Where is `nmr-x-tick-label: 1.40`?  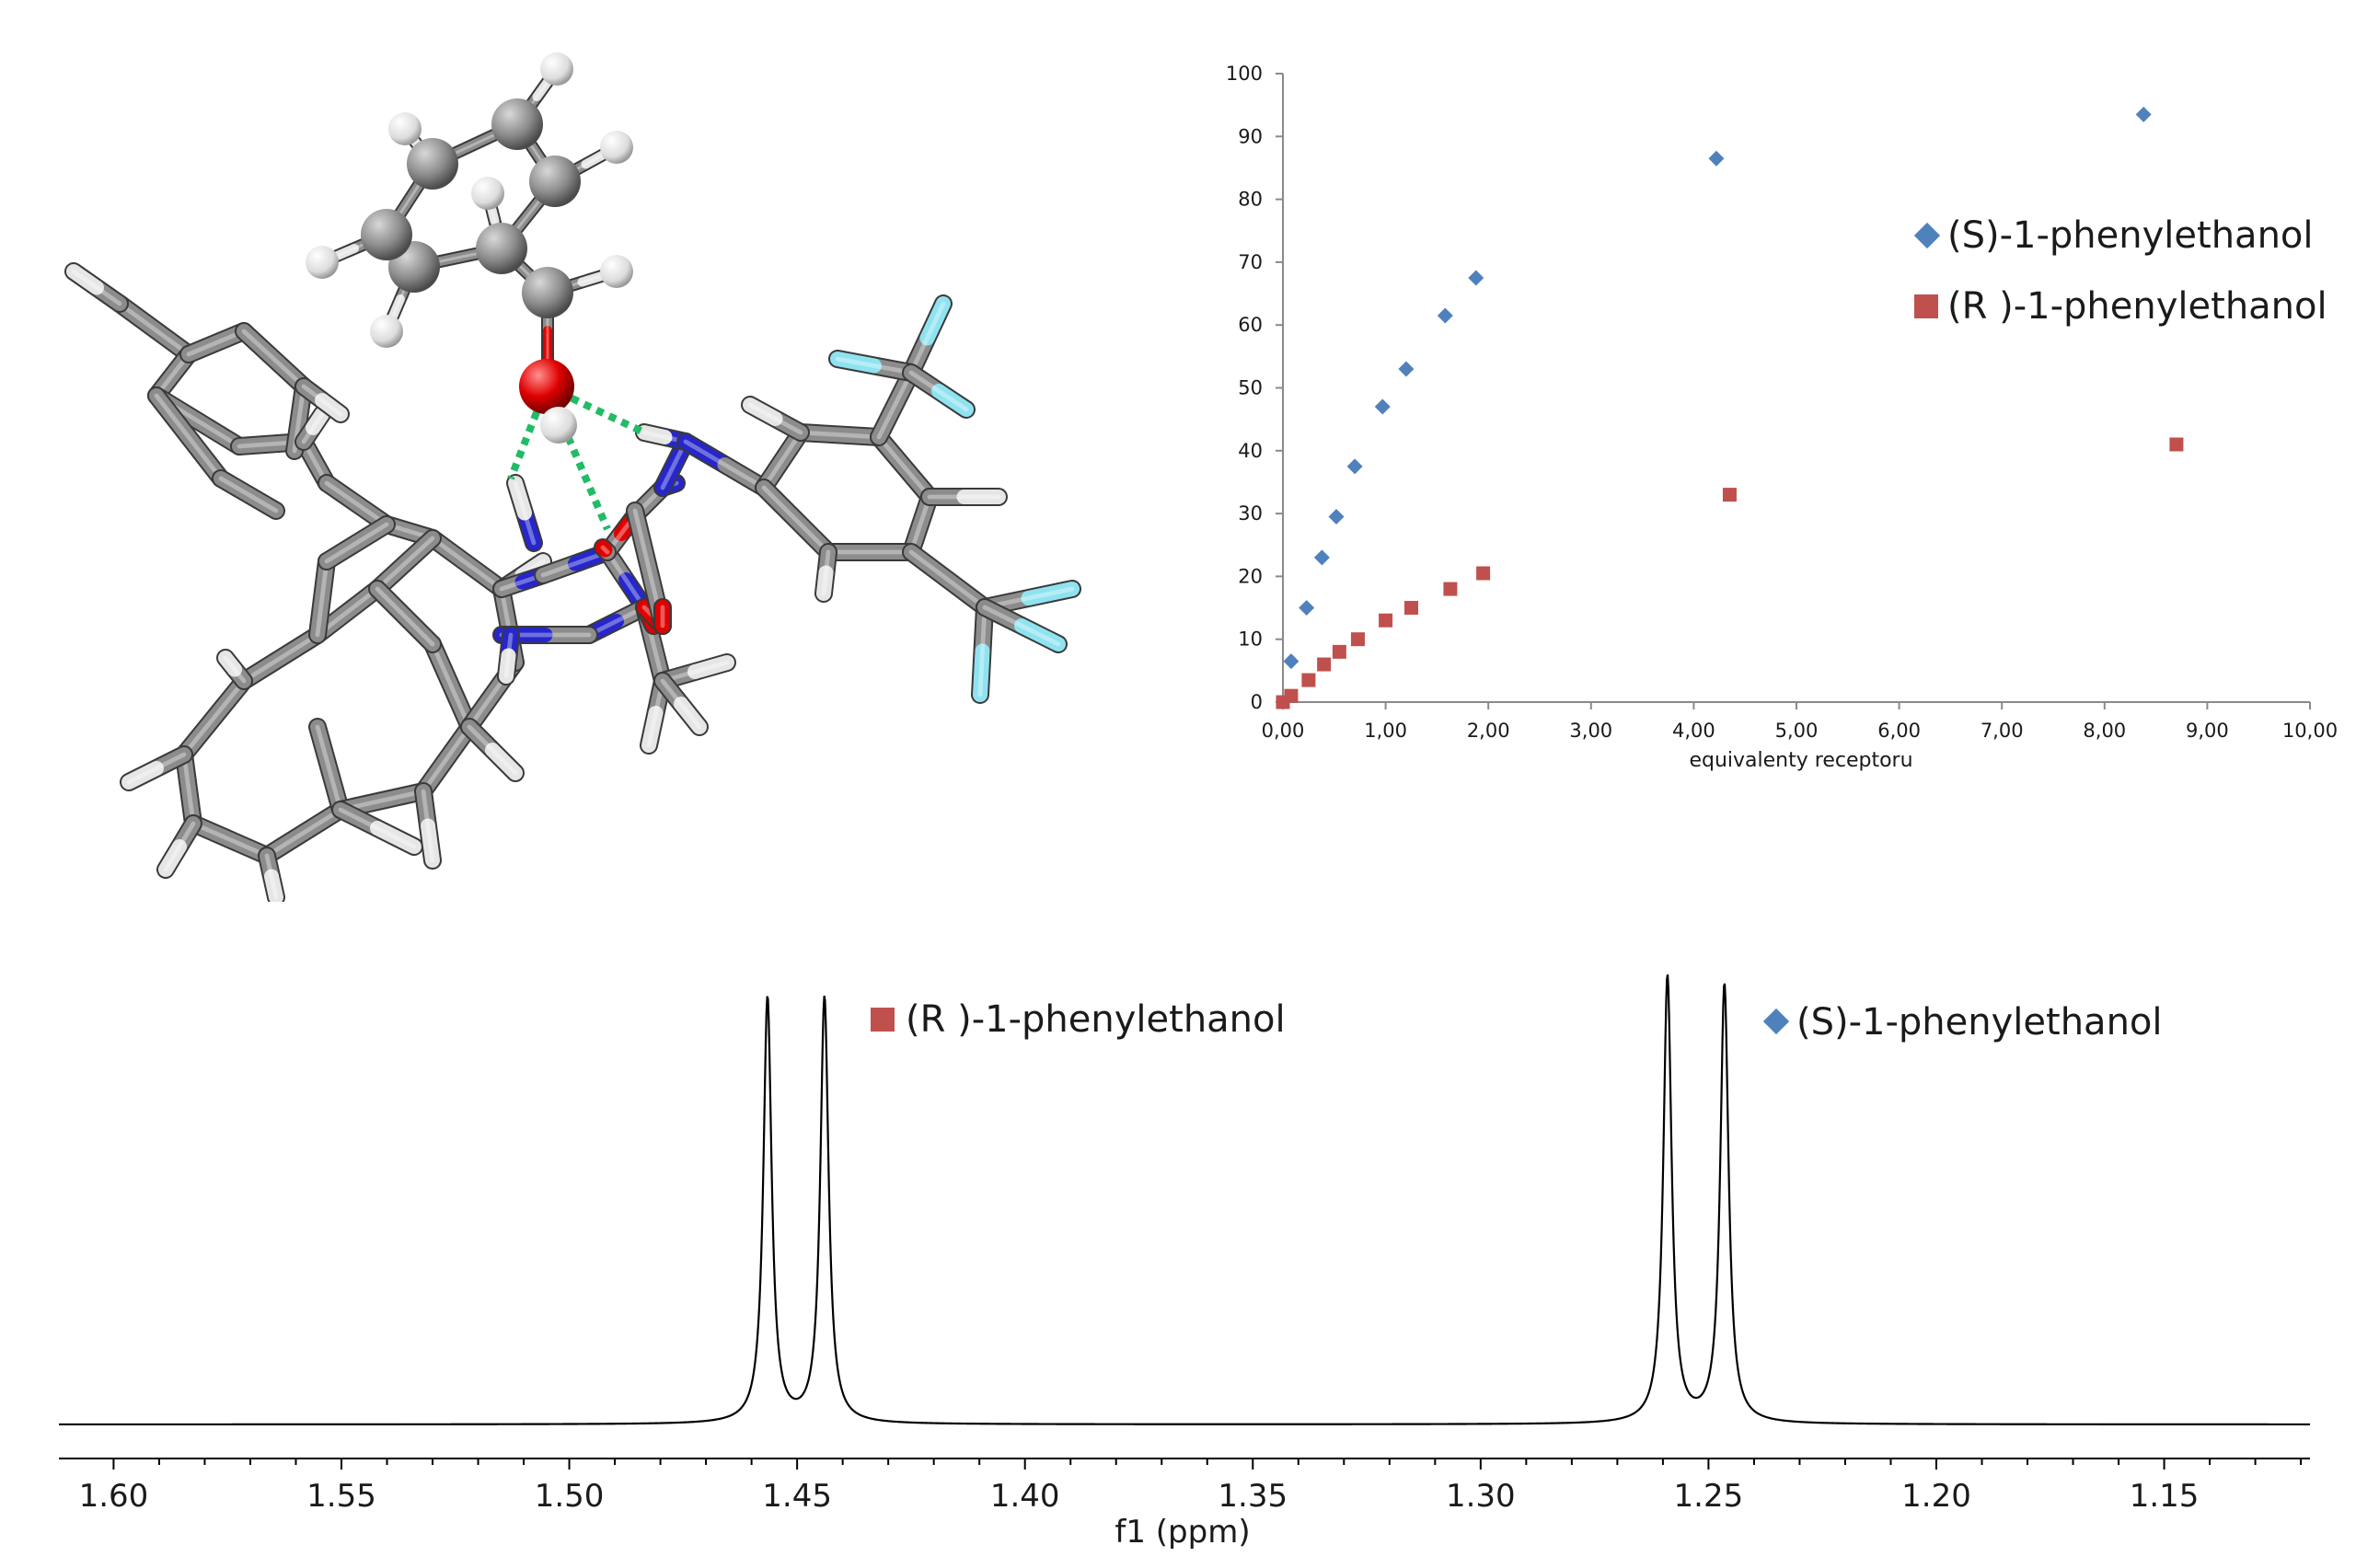
nmr-x-tick-label: 1.40 is located at coordinates (1025, 1496).